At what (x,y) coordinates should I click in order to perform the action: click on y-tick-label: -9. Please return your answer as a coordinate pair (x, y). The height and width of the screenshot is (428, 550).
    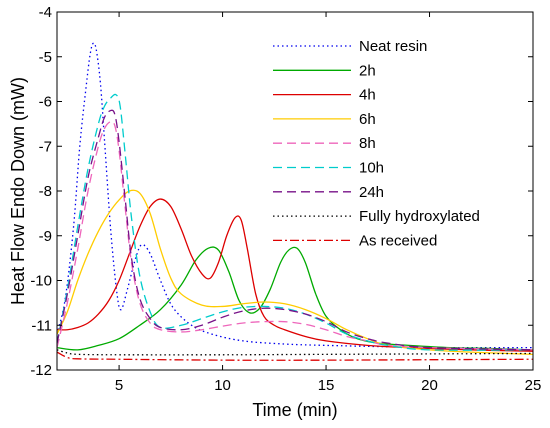
    Looking at the image, I should click on (45, 236).